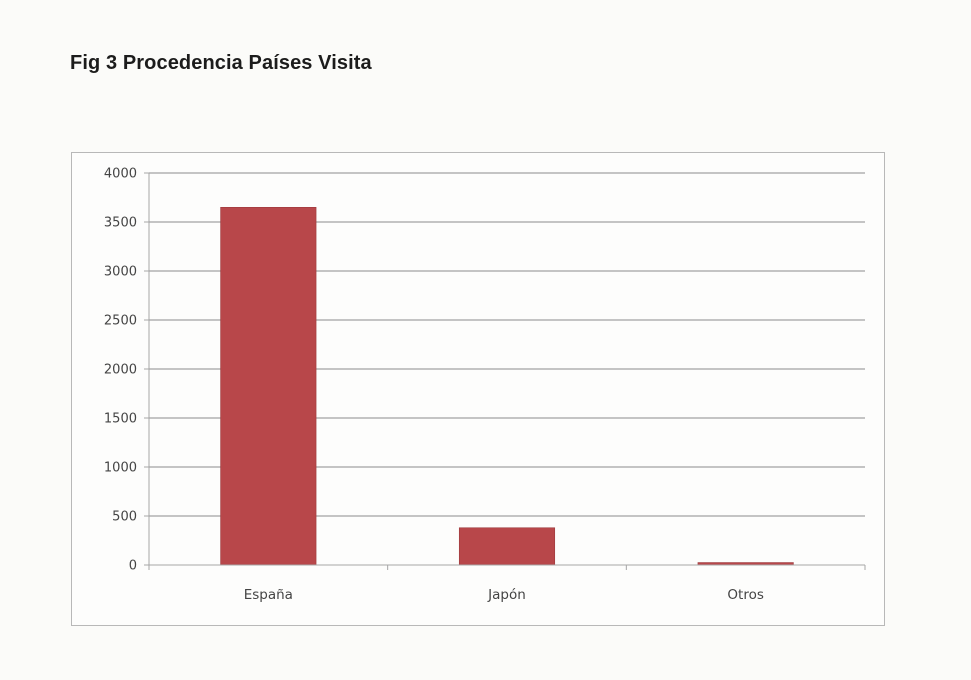 The height and width of the screenshot is (680, 971). I want to click on x-category-label: Otros, so click(745, 595).